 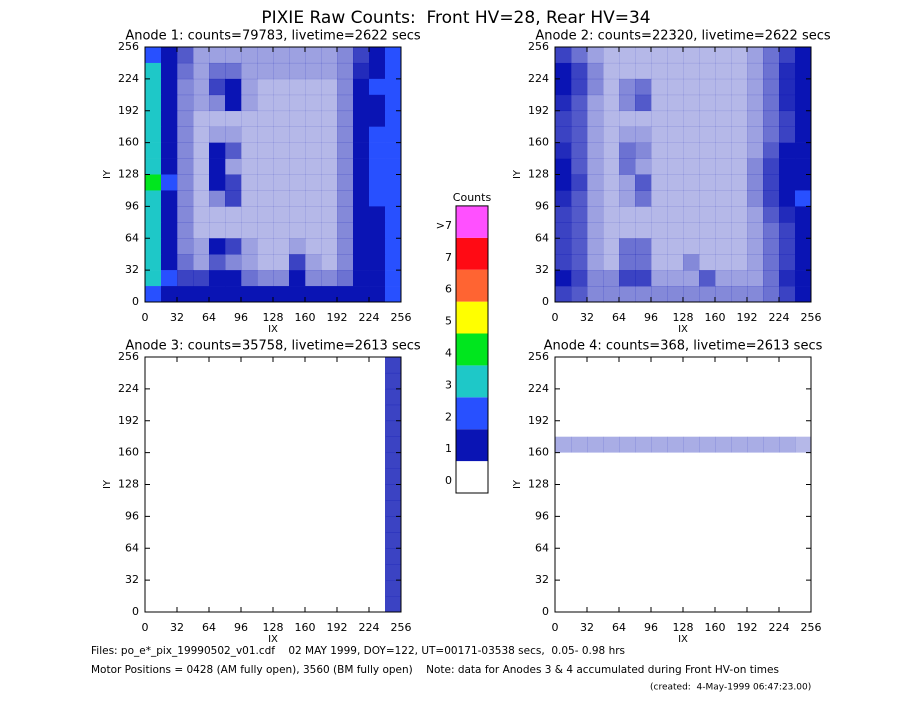 I want to click on colorbar-label: 4, so click(x=448, y=353).